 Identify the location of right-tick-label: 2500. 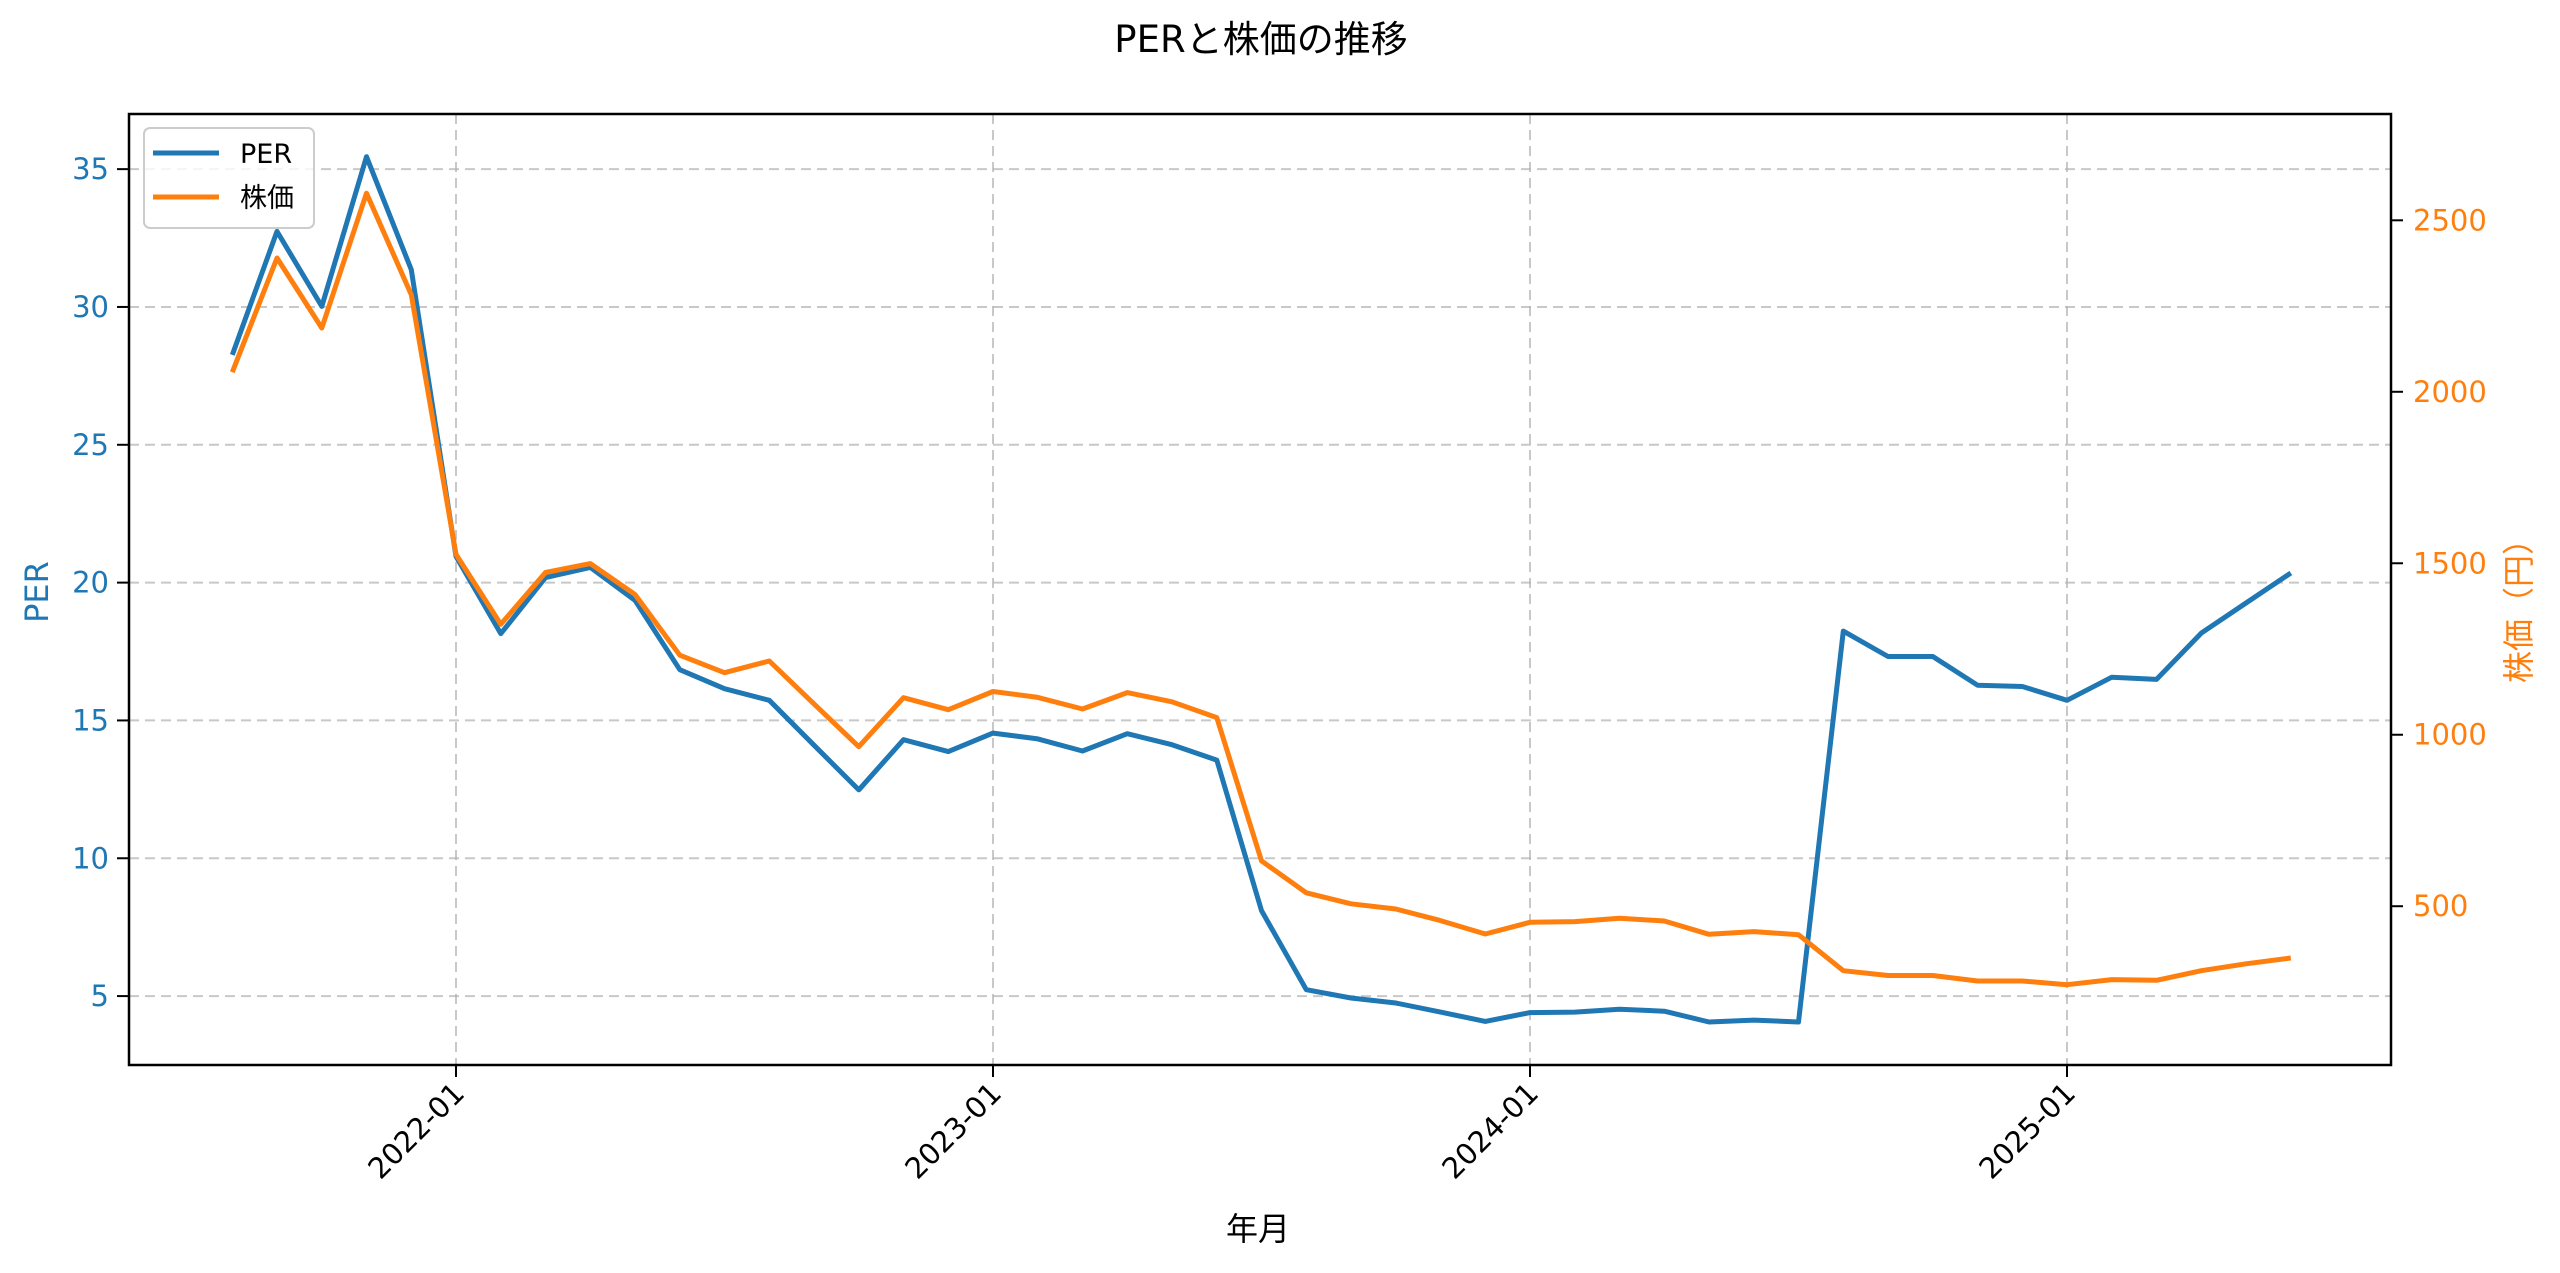
(2450, 220).